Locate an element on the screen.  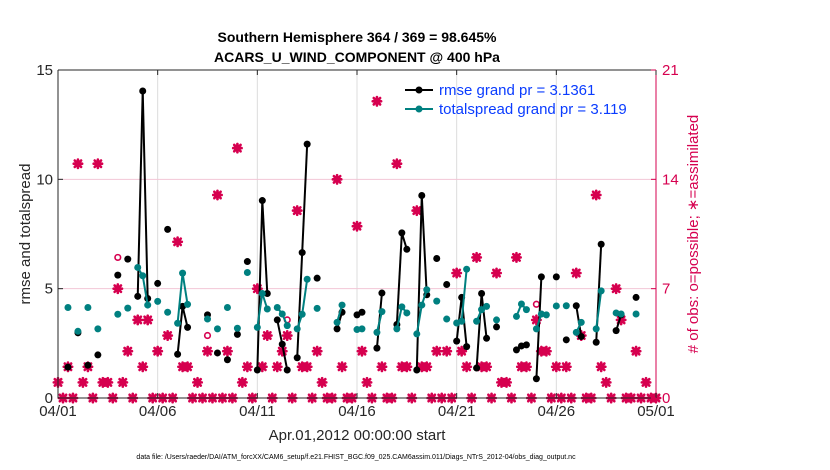
legend-rmse-marker is located at coordinates (419, 90).